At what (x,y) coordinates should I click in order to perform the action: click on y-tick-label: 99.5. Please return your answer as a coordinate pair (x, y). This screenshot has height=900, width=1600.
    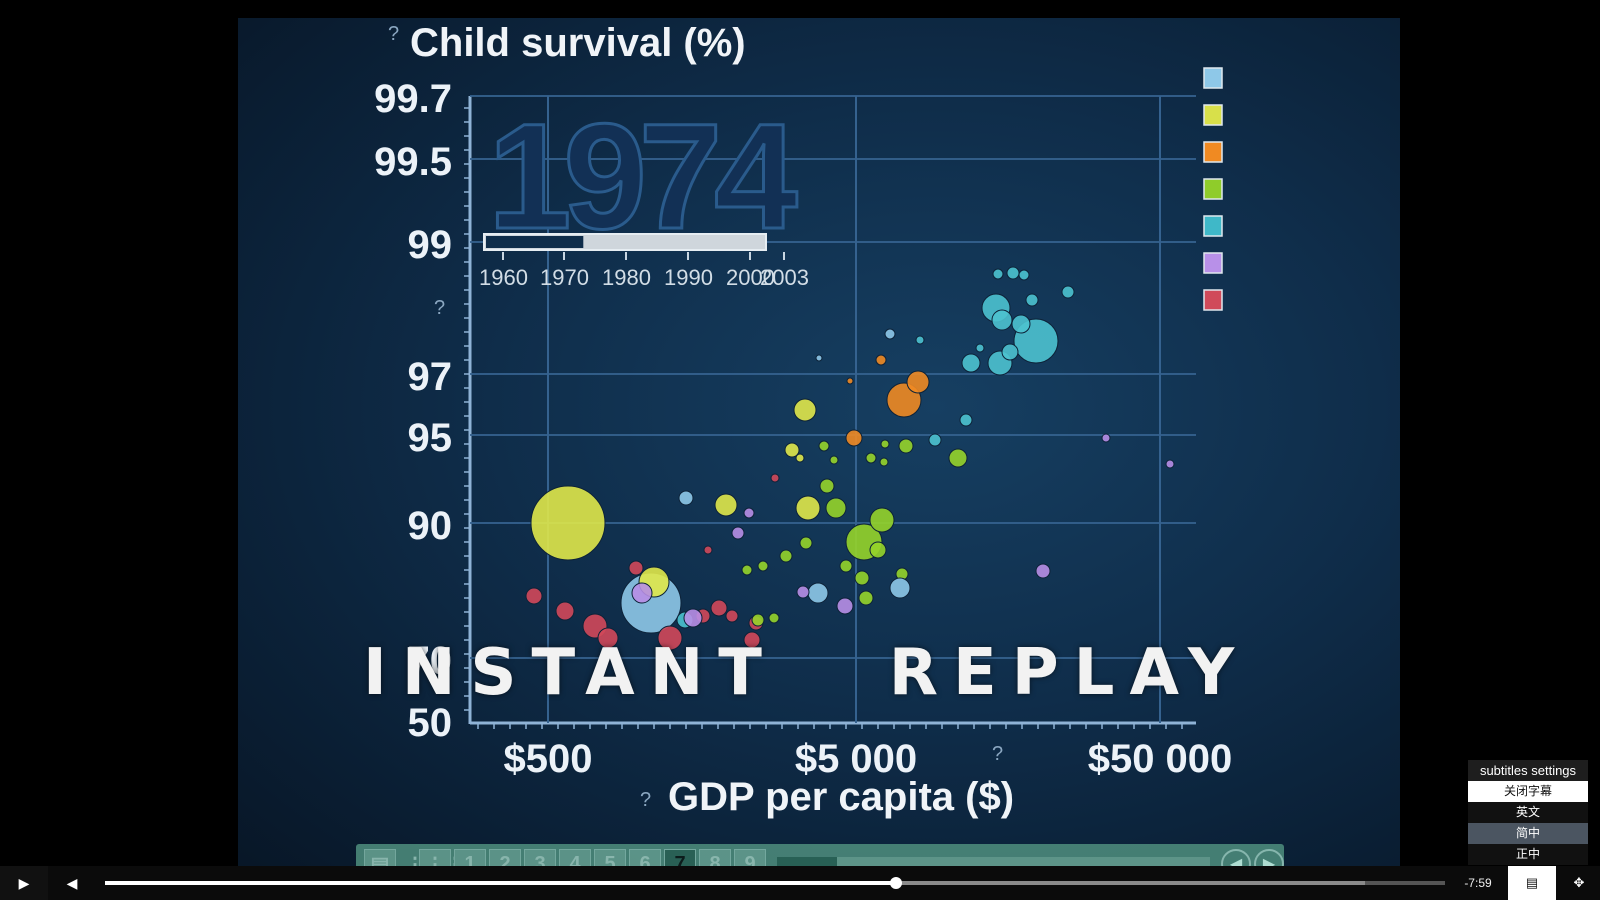
    Looking at the image, I should click on (413, 162).